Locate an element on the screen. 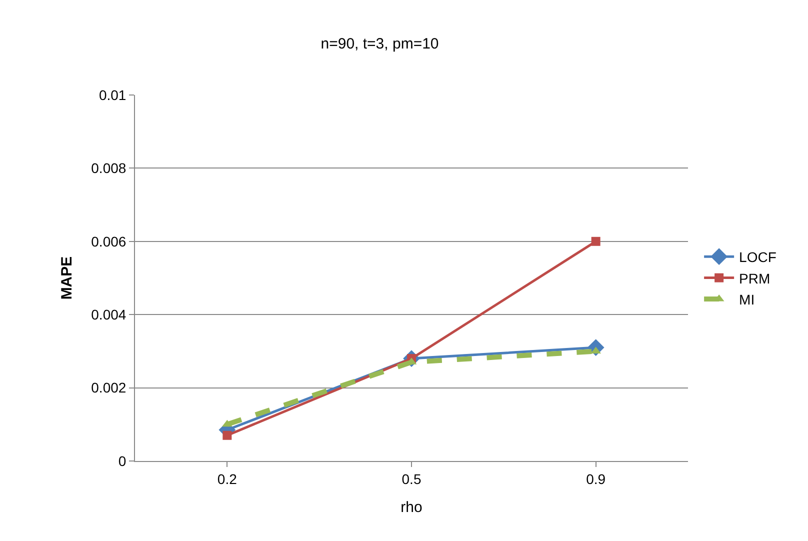 The image size is (808, 541). legend-label: LOCF is located at coordinates (757, 257).